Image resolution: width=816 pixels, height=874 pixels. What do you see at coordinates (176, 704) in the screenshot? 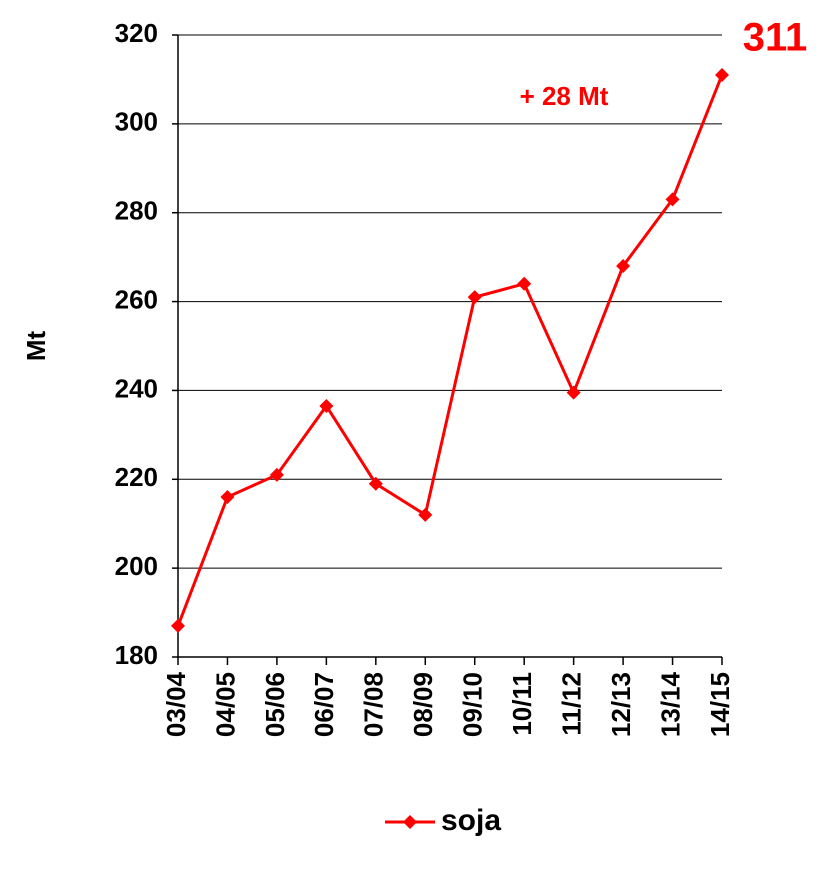
I see `x-tick-label: 03/04` at bounding box center [176, 704].